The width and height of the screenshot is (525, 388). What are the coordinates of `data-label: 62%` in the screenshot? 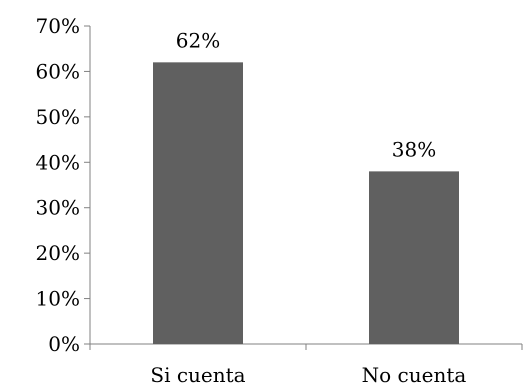 It's located at (198, 40).